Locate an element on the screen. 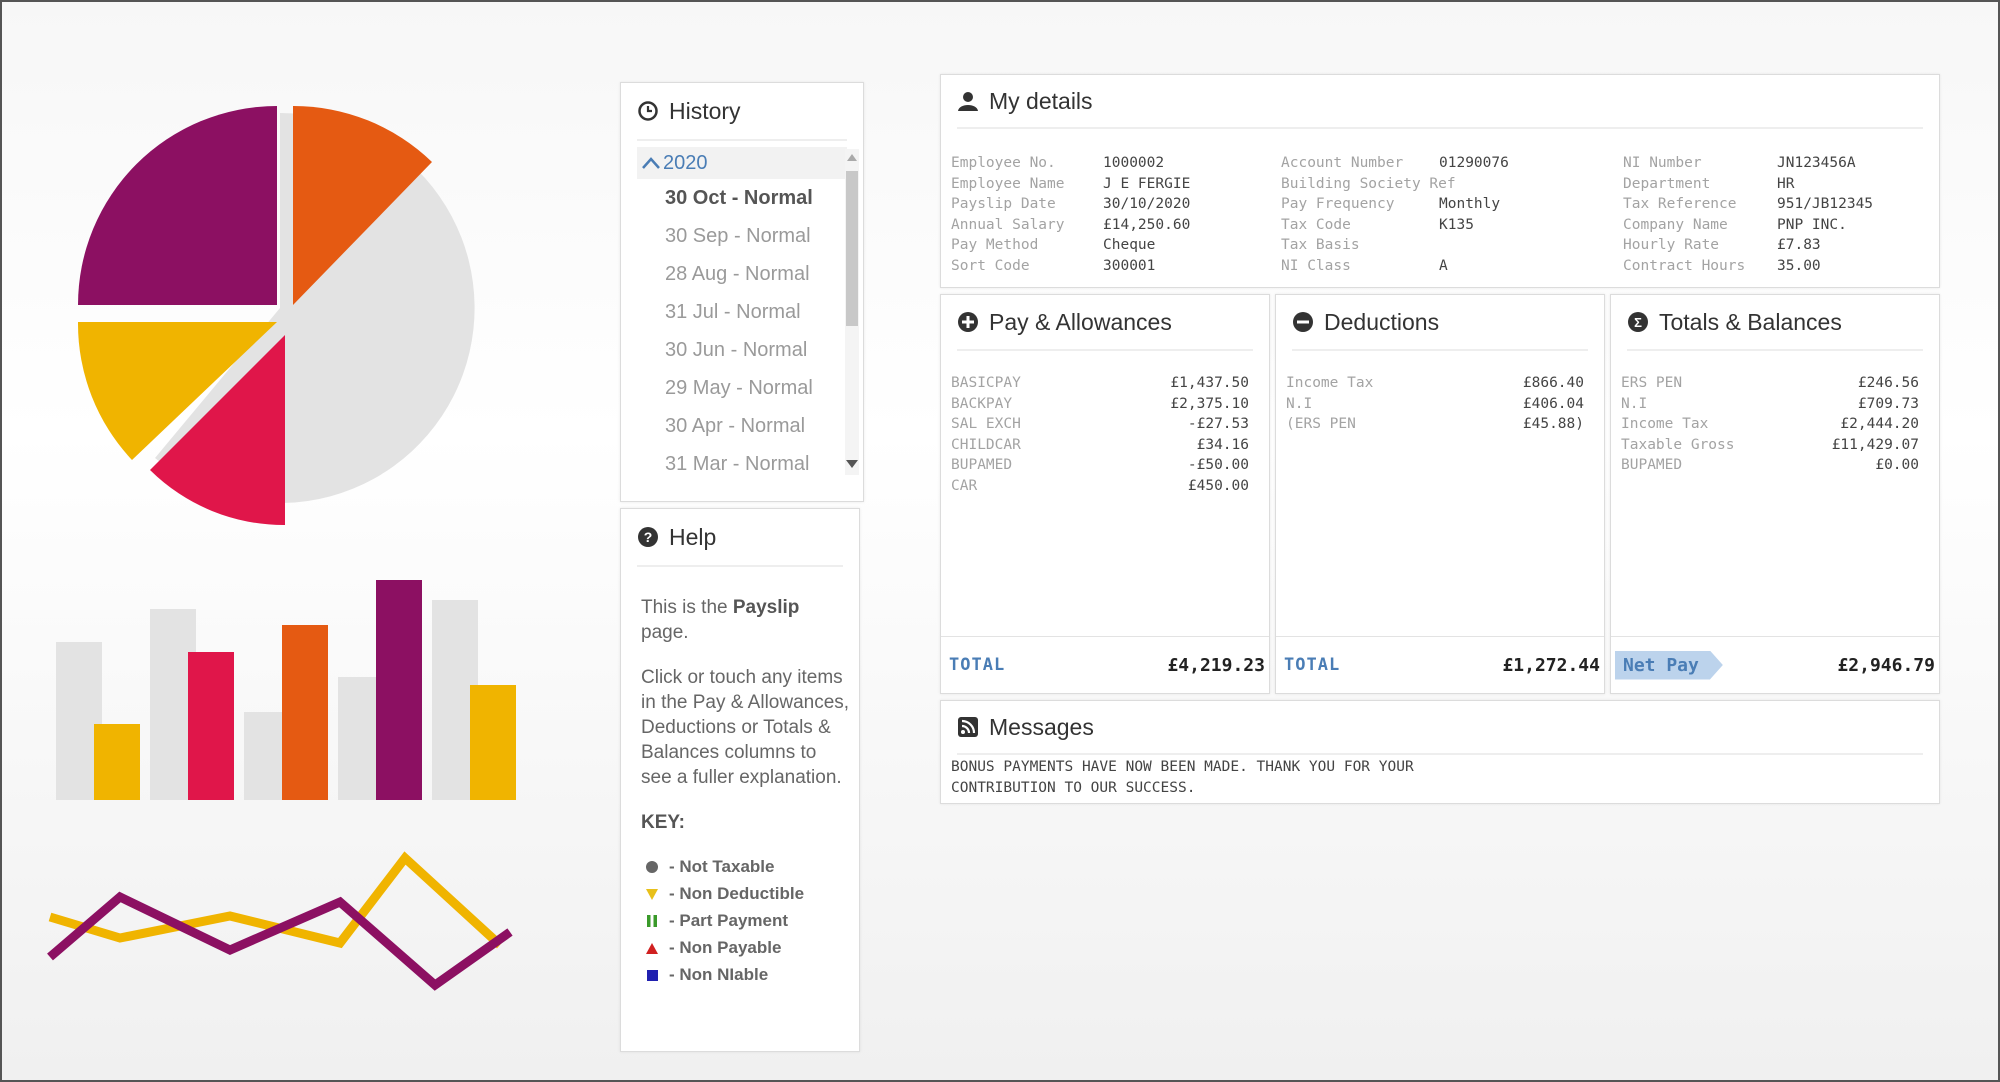  detail-row: Pay Frequency Monthly is located at coordinates (1391, 204).